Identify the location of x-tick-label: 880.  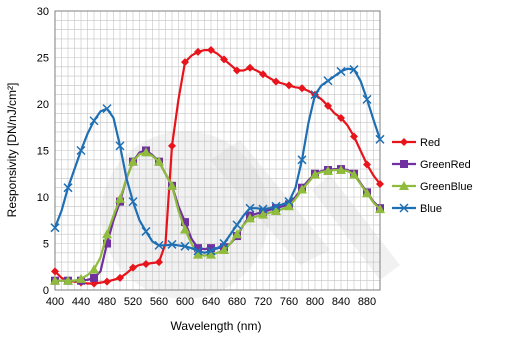
(367, 302).